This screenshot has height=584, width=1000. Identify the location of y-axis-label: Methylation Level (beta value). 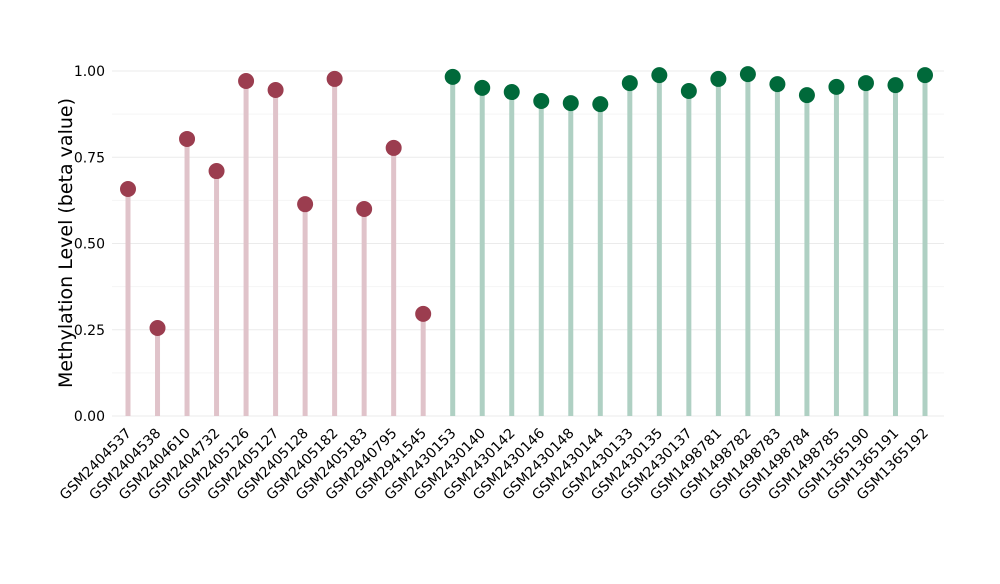
(66, 243).